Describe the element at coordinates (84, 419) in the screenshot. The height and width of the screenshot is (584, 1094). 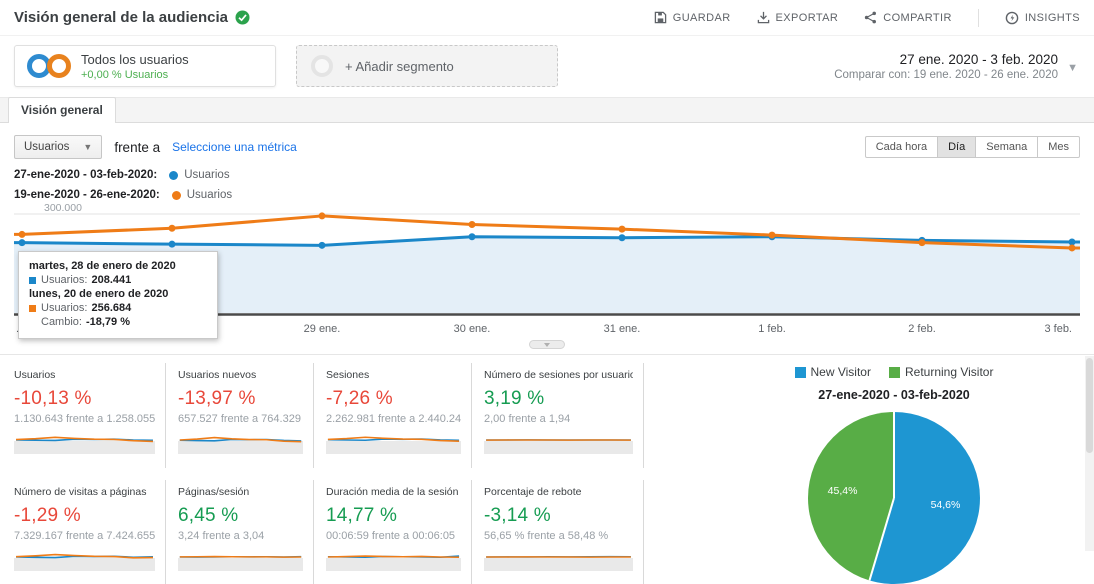
I see `metric-compare: 1.130.643 frente a 1.258.055` at that location.